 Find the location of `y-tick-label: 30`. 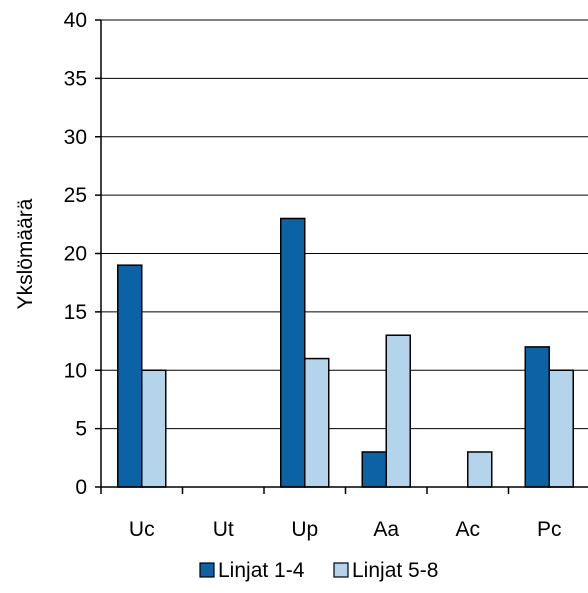

y-tick-label: 30 is located at coordinates (75, 137).